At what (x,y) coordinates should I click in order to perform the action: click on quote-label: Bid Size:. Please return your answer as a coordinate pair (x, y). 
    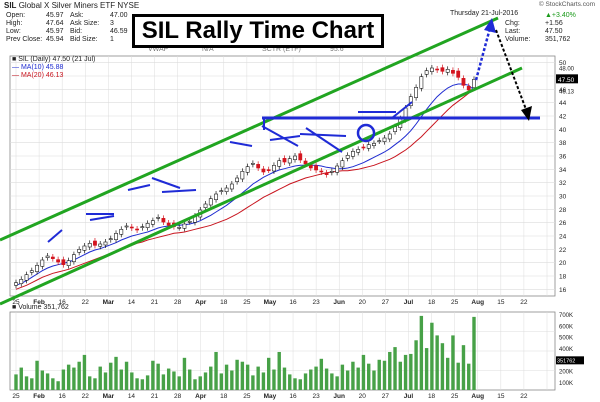
    Looking at the image, I should click on (84, 39).